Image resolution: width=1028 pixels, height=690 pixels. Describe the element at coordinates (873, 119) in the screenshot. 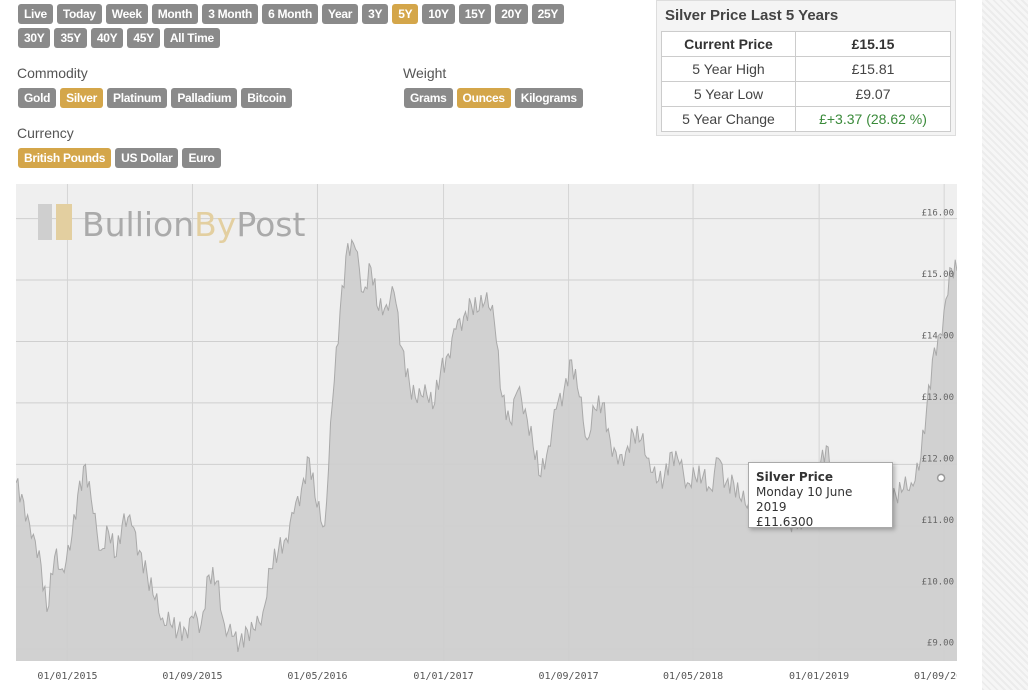

I see `stats-value: £+3.37 (28.62 %)` at that location.